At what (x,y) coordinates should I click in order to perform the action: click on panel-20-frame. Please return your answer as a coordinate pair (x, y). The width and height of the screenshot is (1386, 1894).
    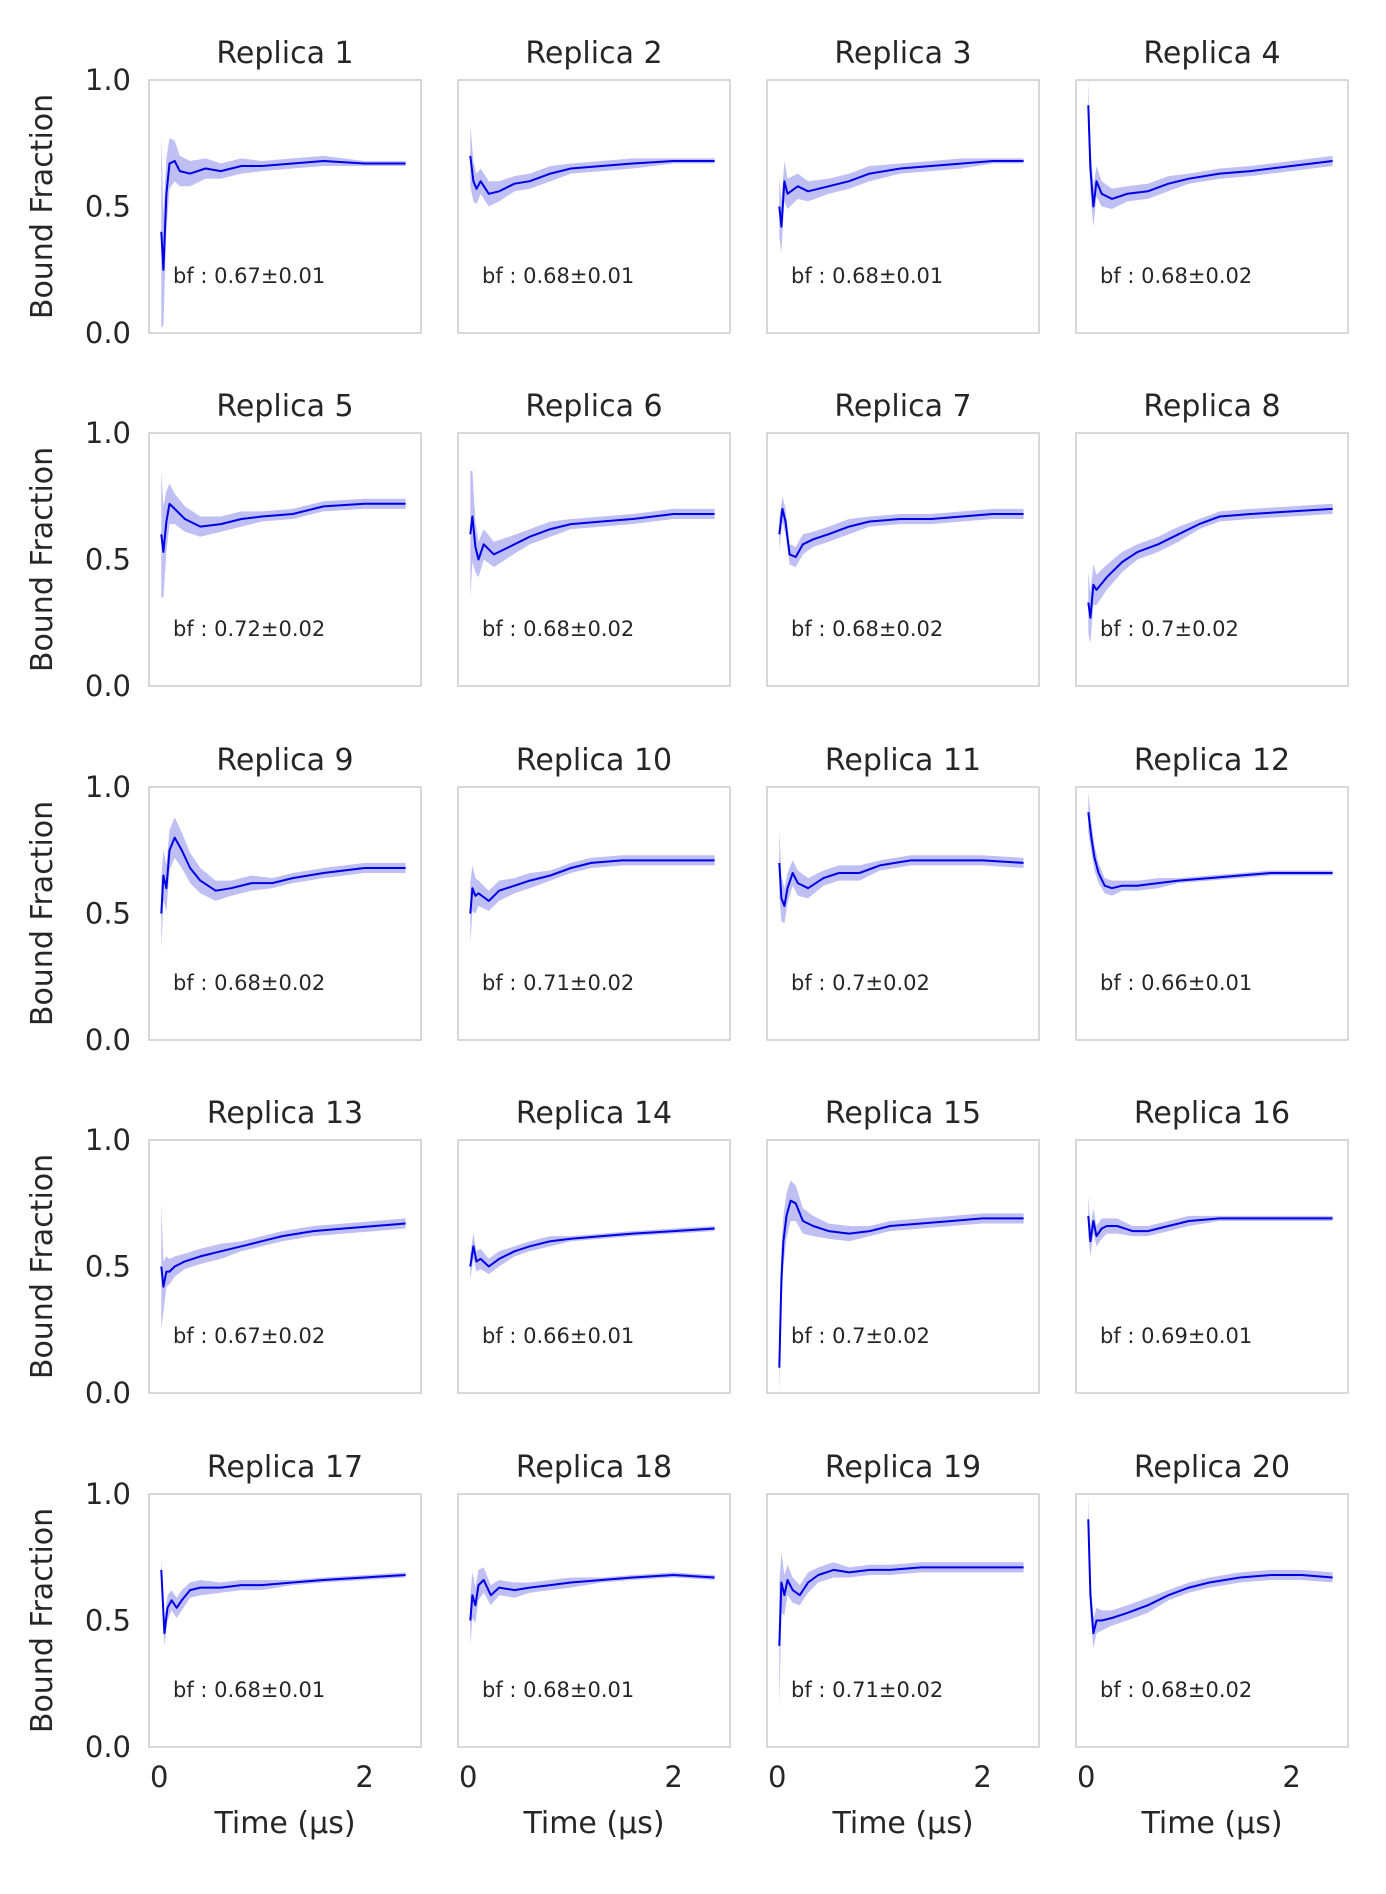
    Looking at the image, I should click on (1212, 1620).